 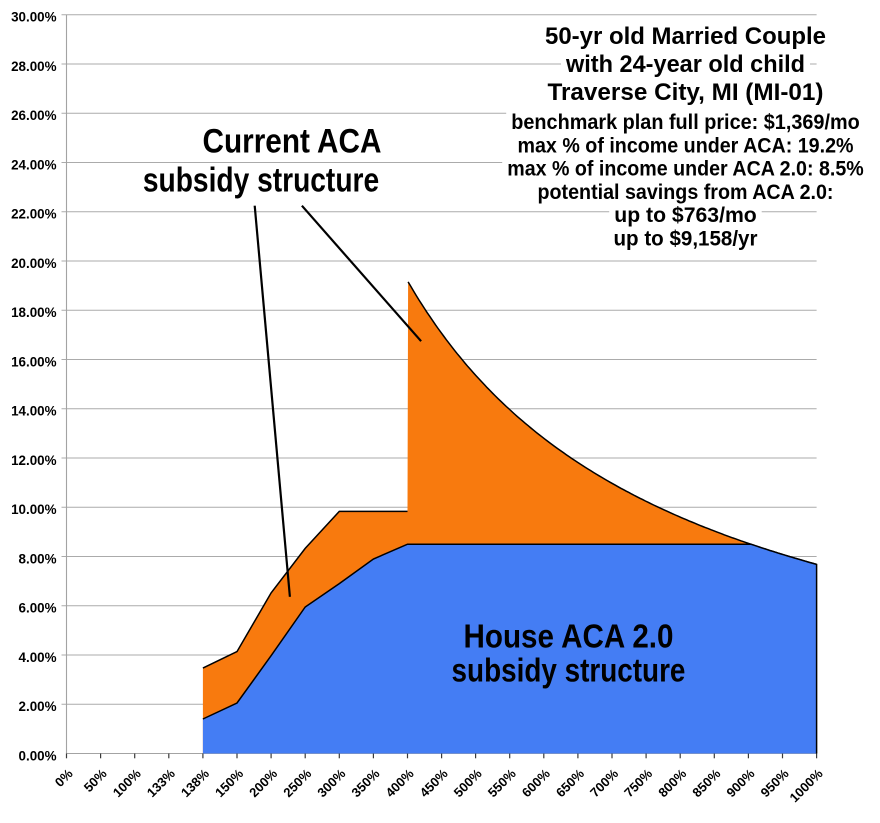 What do you see at coordinates (34, 115) in the screenshot?
I see `svg-text: 26.00%` at bounding box center [34, 115].